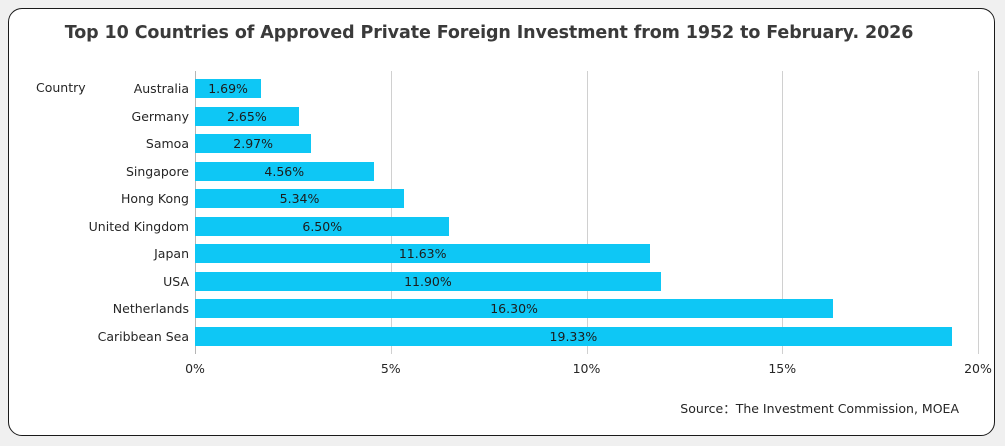 This screenshot has height=446, width=1005. What do you see at coordinates (161, 88) in the screenshot?
I see `y-axis-tick-label: Australia` at bounding box center [161, 88].